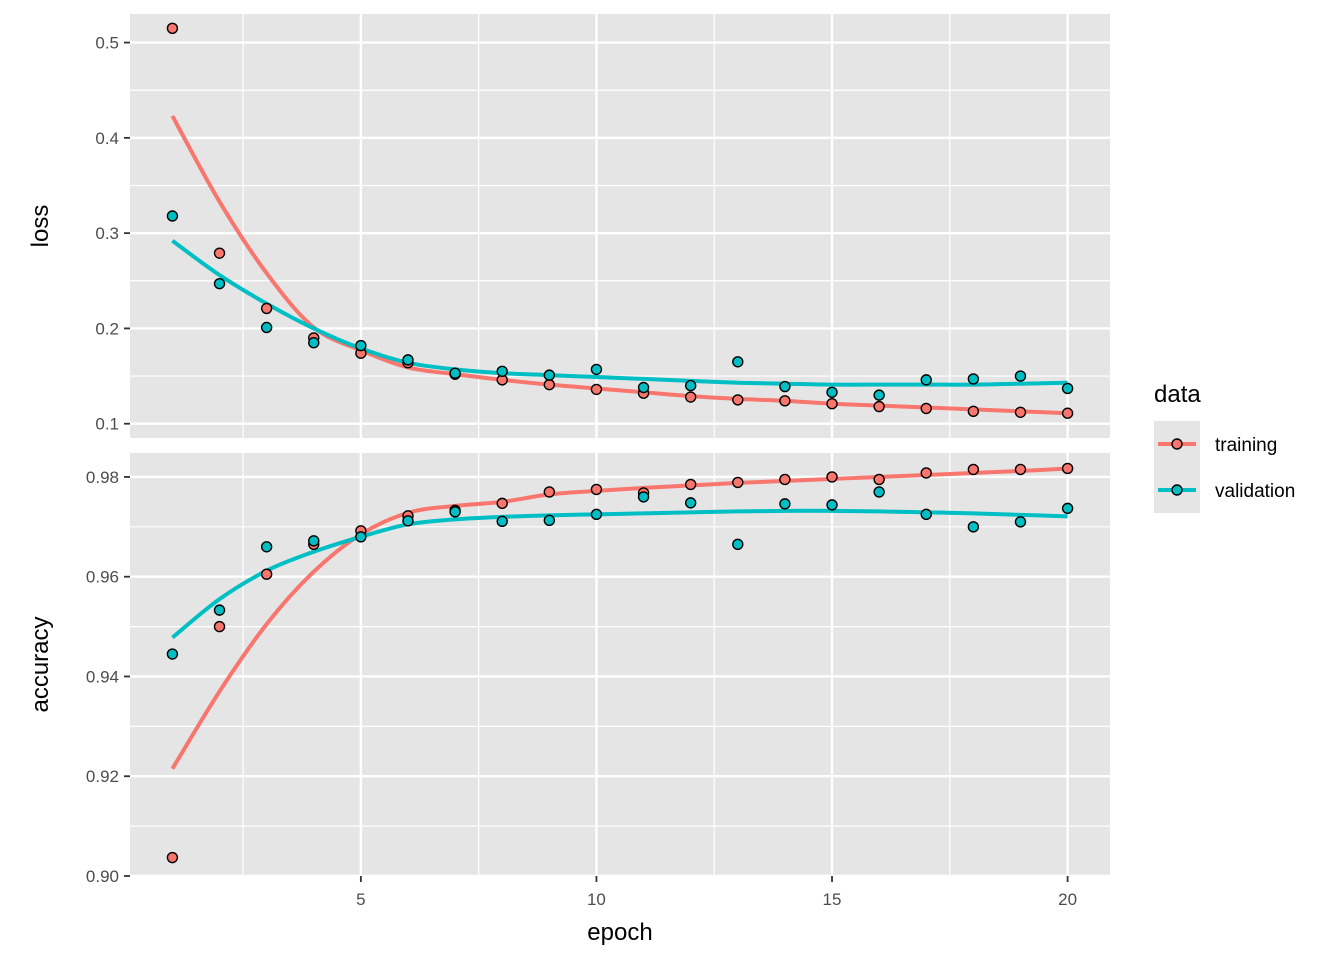 The height and width of the screenshot is (960, 1344). What do you see at coordinates (596, 899) in the screenshot?
I see `x-tick-label: 10` at bounding box center [596, 899].